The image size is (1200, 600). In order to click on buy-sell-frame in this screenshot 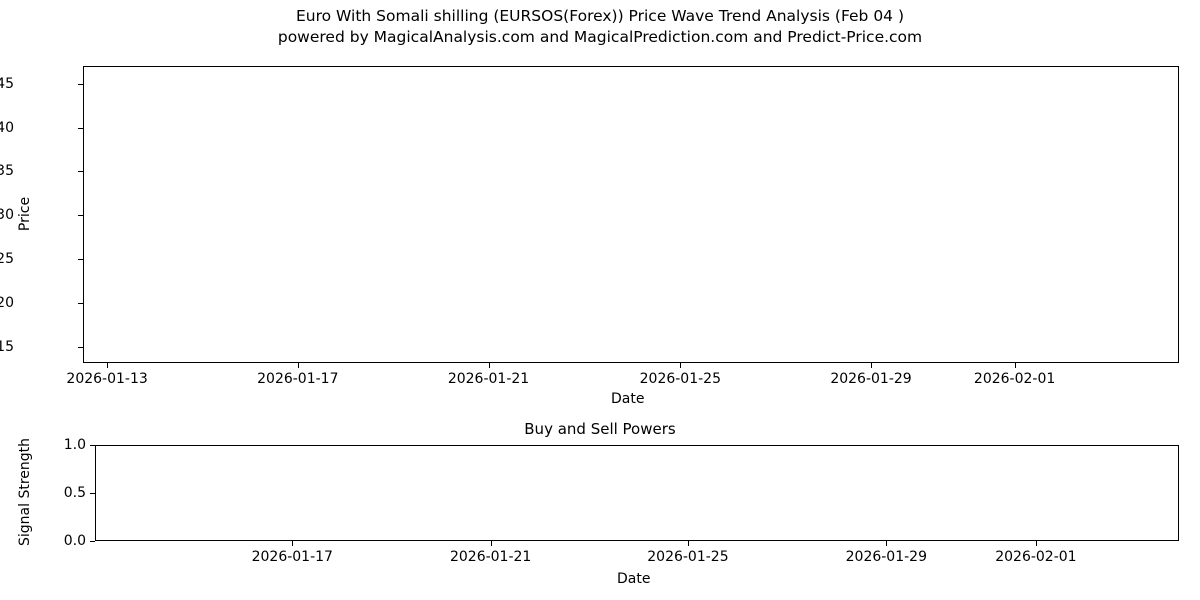, I will do `click(637, 493)`.